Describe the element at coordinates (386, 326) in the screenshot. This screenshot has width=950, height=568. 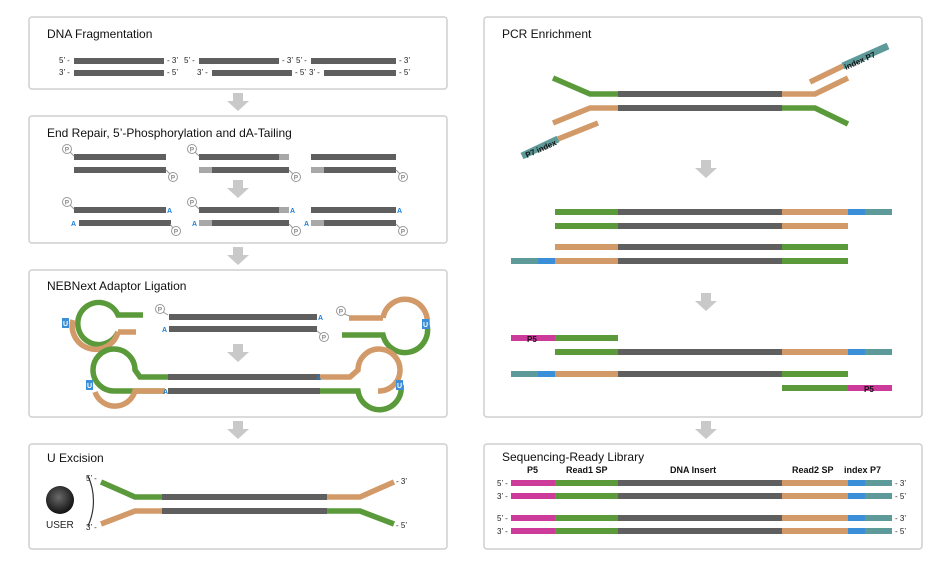
I see `hairpin-adaptor-right` at that location.